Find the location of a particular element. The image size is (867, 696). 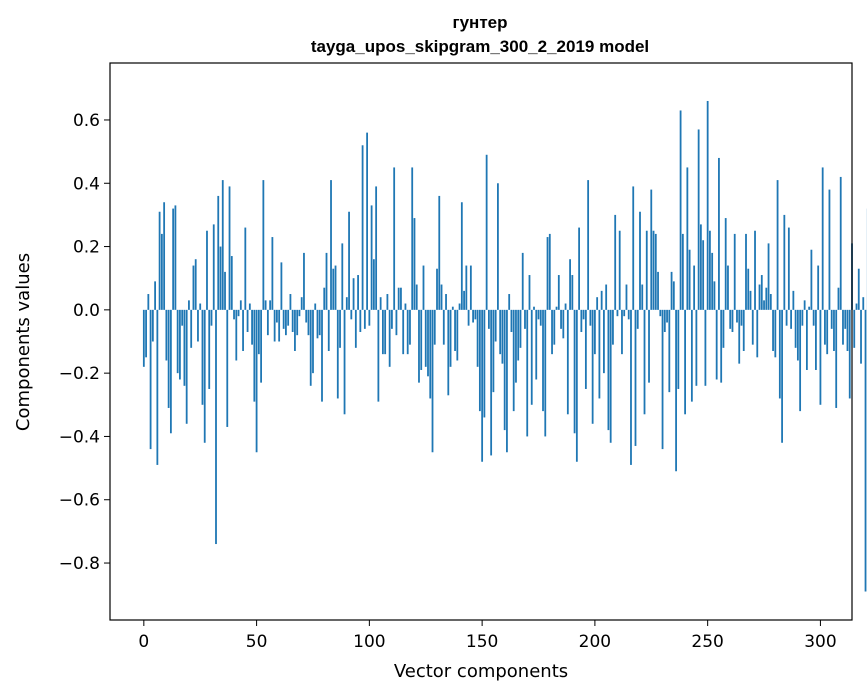

x-tick-label: 0 is located at coordinates (143, 642).